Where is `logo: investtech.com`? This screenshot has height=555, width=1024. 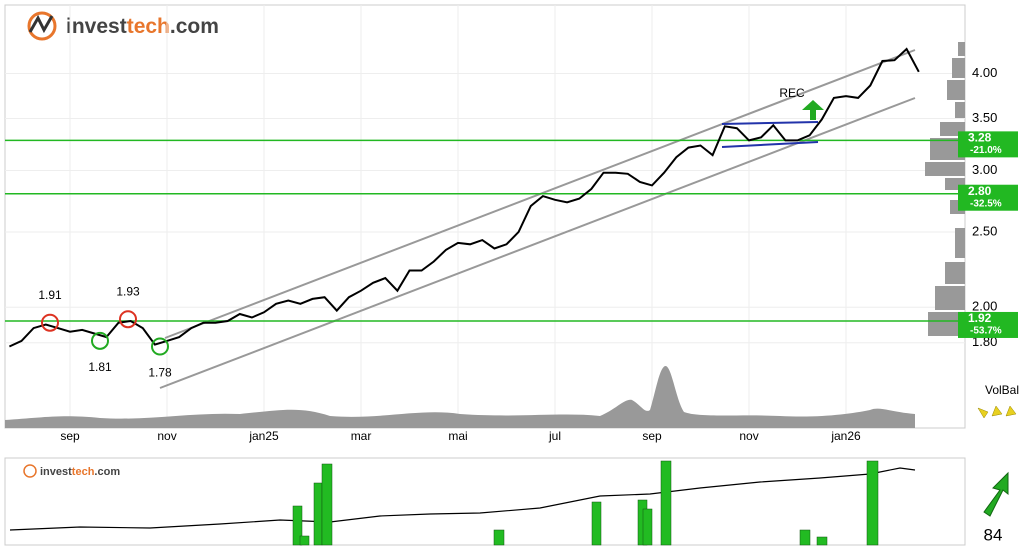
logo: investtech.com is located at coordinates (123, 26).